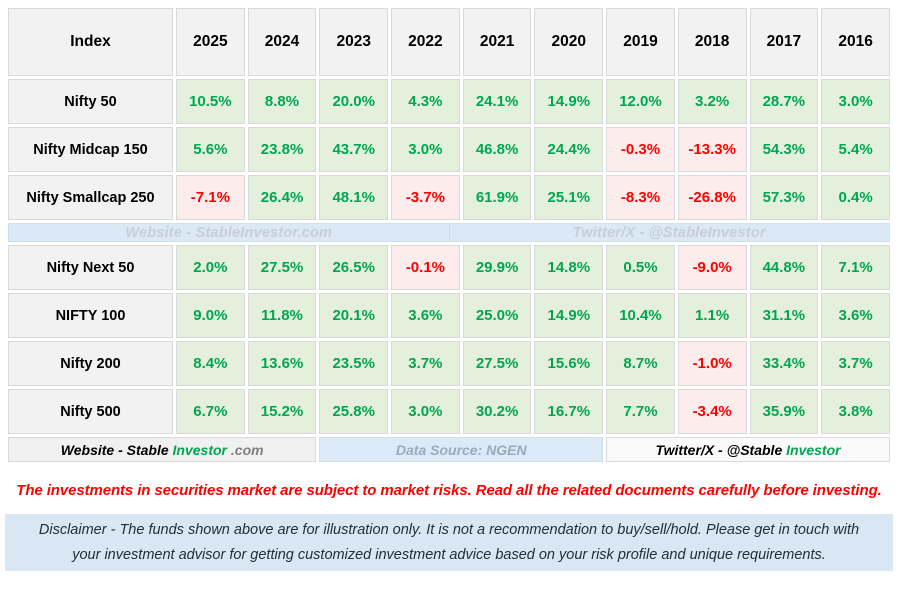 The height and width of the screenshot is (597, 901). I want to click on watermark-website: Website - StableInvestor.com, so click(229, 232).